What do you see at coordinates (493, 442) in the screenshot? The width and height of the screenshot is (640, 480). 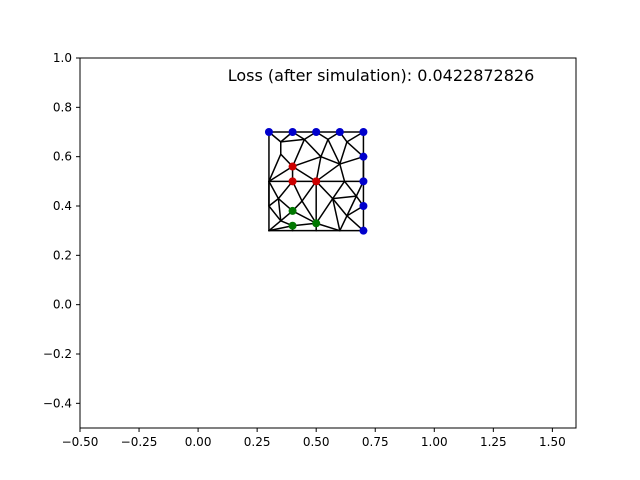 I see `x-tick-label: 1.25` at bounding box center [493, 442].